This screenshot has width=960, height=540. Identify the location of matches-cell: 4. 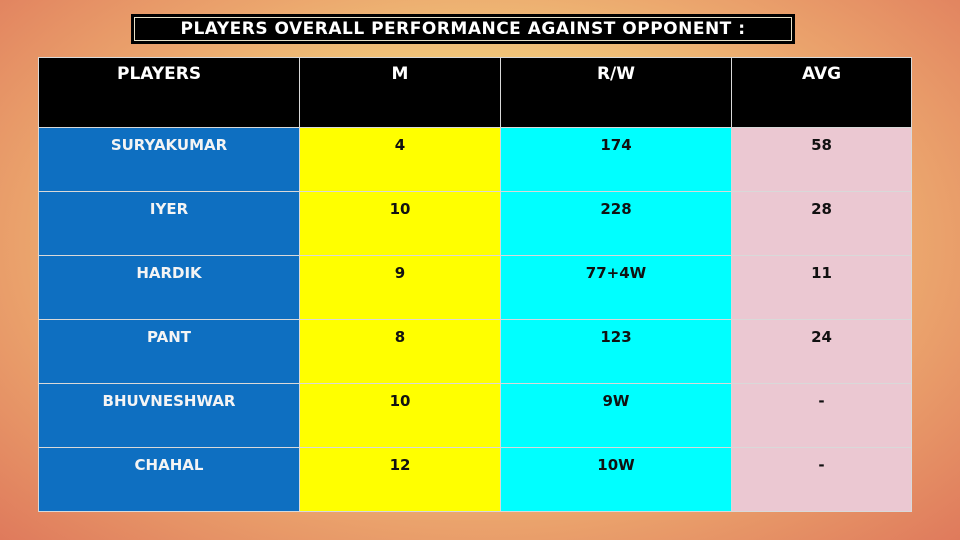
(400, 159).